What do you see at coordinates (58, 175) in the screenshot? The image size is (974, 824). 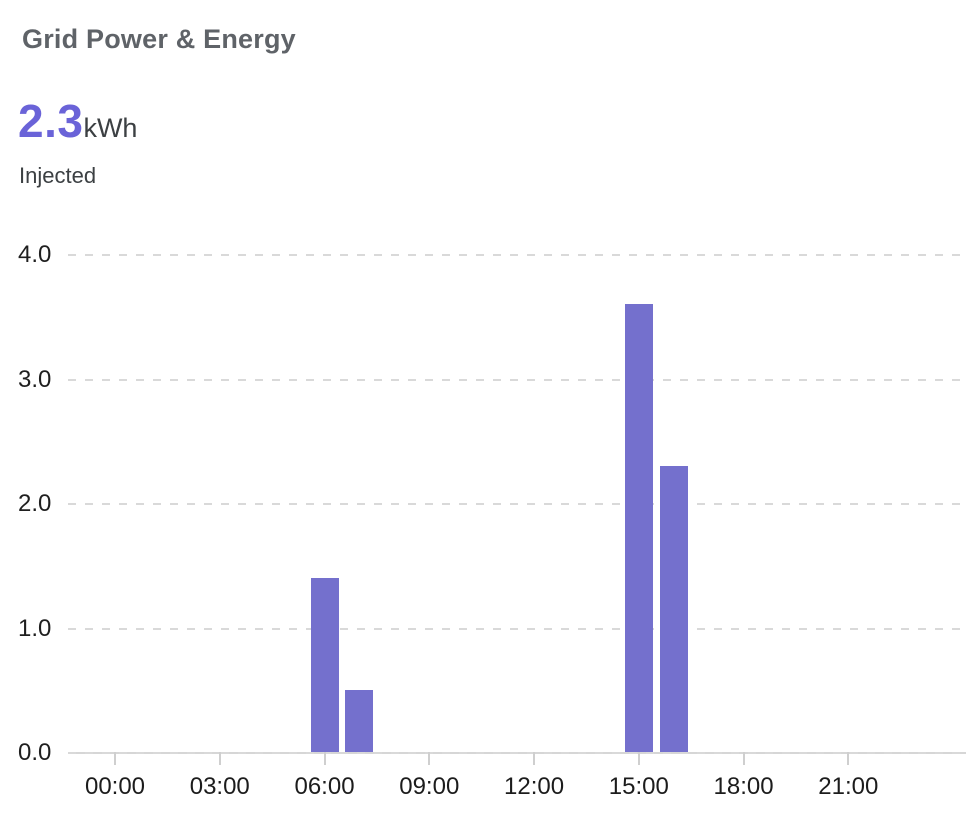 I see `headline-label: Injected` at bounding box center [58, 175].